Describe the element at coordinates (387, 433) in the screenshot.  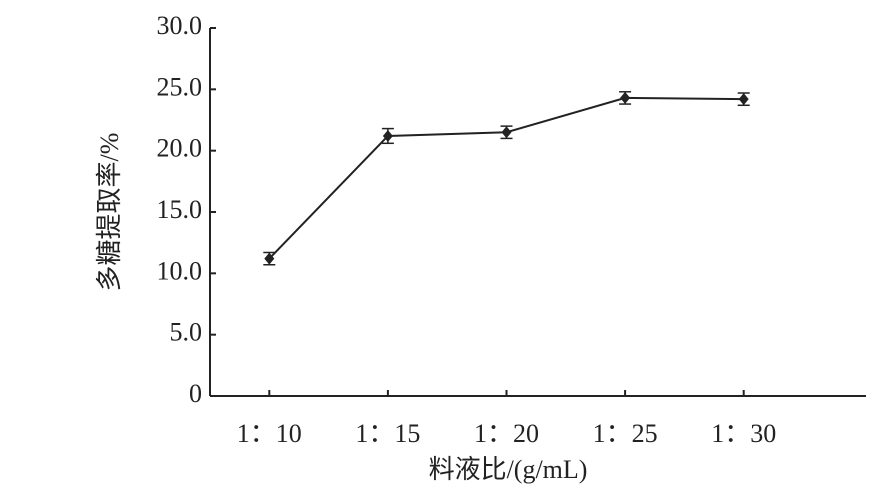
I see `x-tick-label: 1：15` at that location.